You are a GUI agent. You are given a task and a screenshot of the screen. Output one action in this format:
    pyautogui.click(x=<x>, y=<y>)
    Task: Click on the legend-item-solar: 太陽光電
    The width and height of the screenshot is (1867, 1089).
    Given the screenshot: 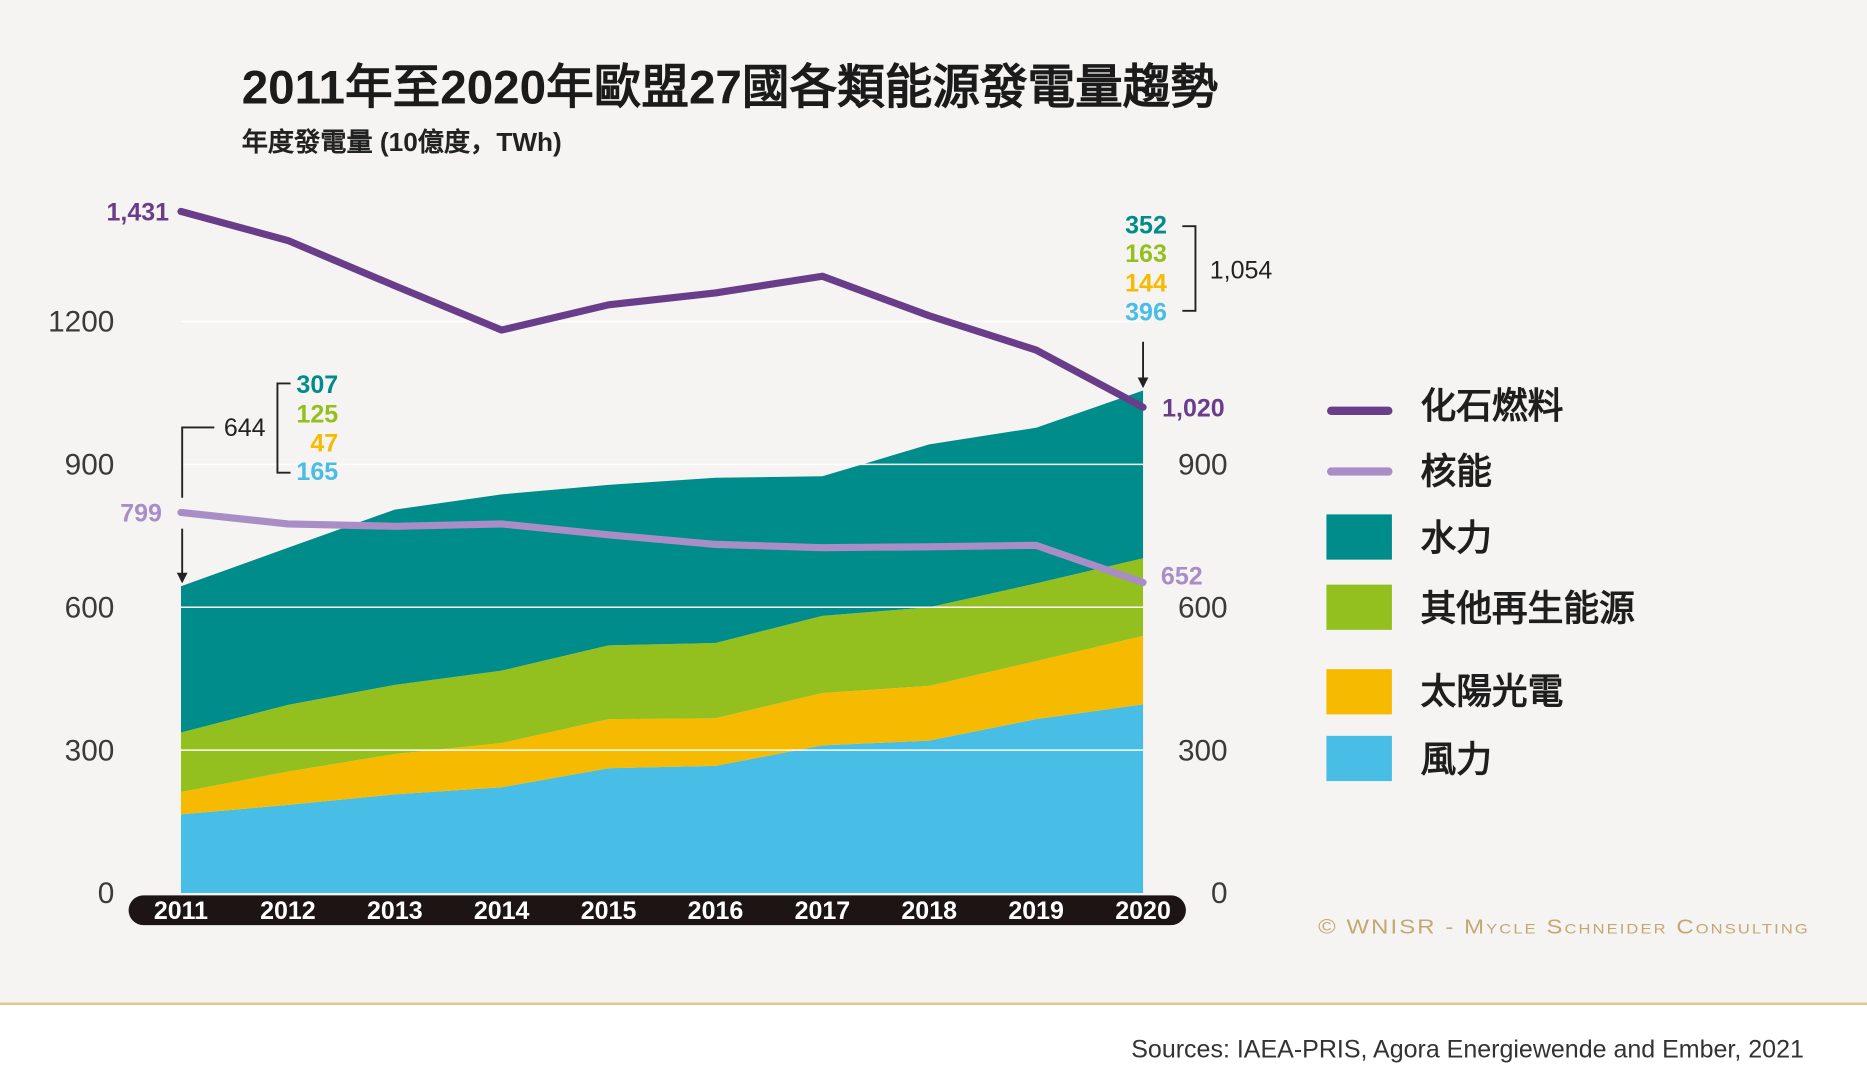 What is the action you would take?
    pyautogui.click(x=1444, y=692)
    